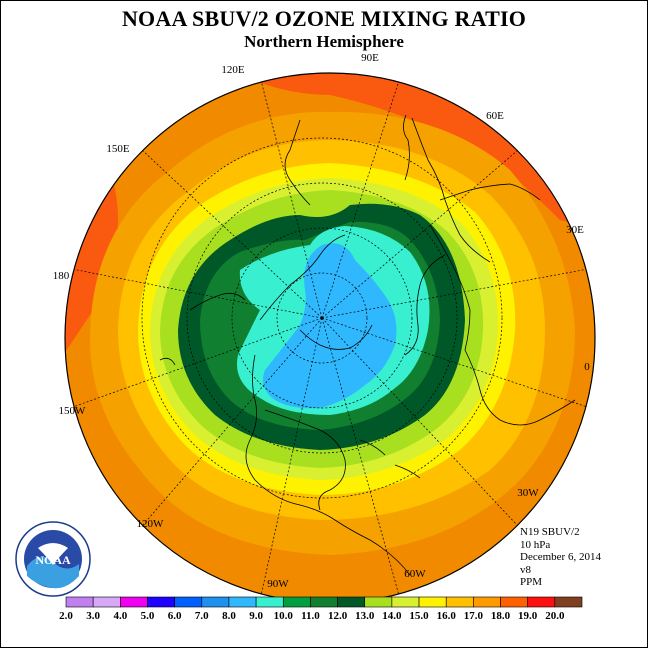 This screenshot has width=648, height=648. What do you see at coordinates (365, 616) in the screenshot?
I see `colorbar-tick-label: 13.0` at bounding box center [365, 616].